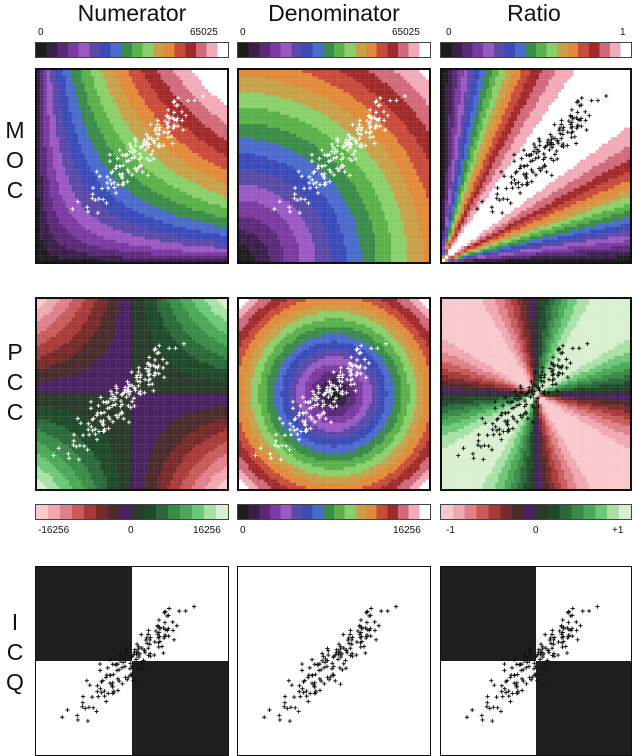 This screenshot has width=634, height=756. I want to click on row-label-pcc-2: C, so click(15, 382).